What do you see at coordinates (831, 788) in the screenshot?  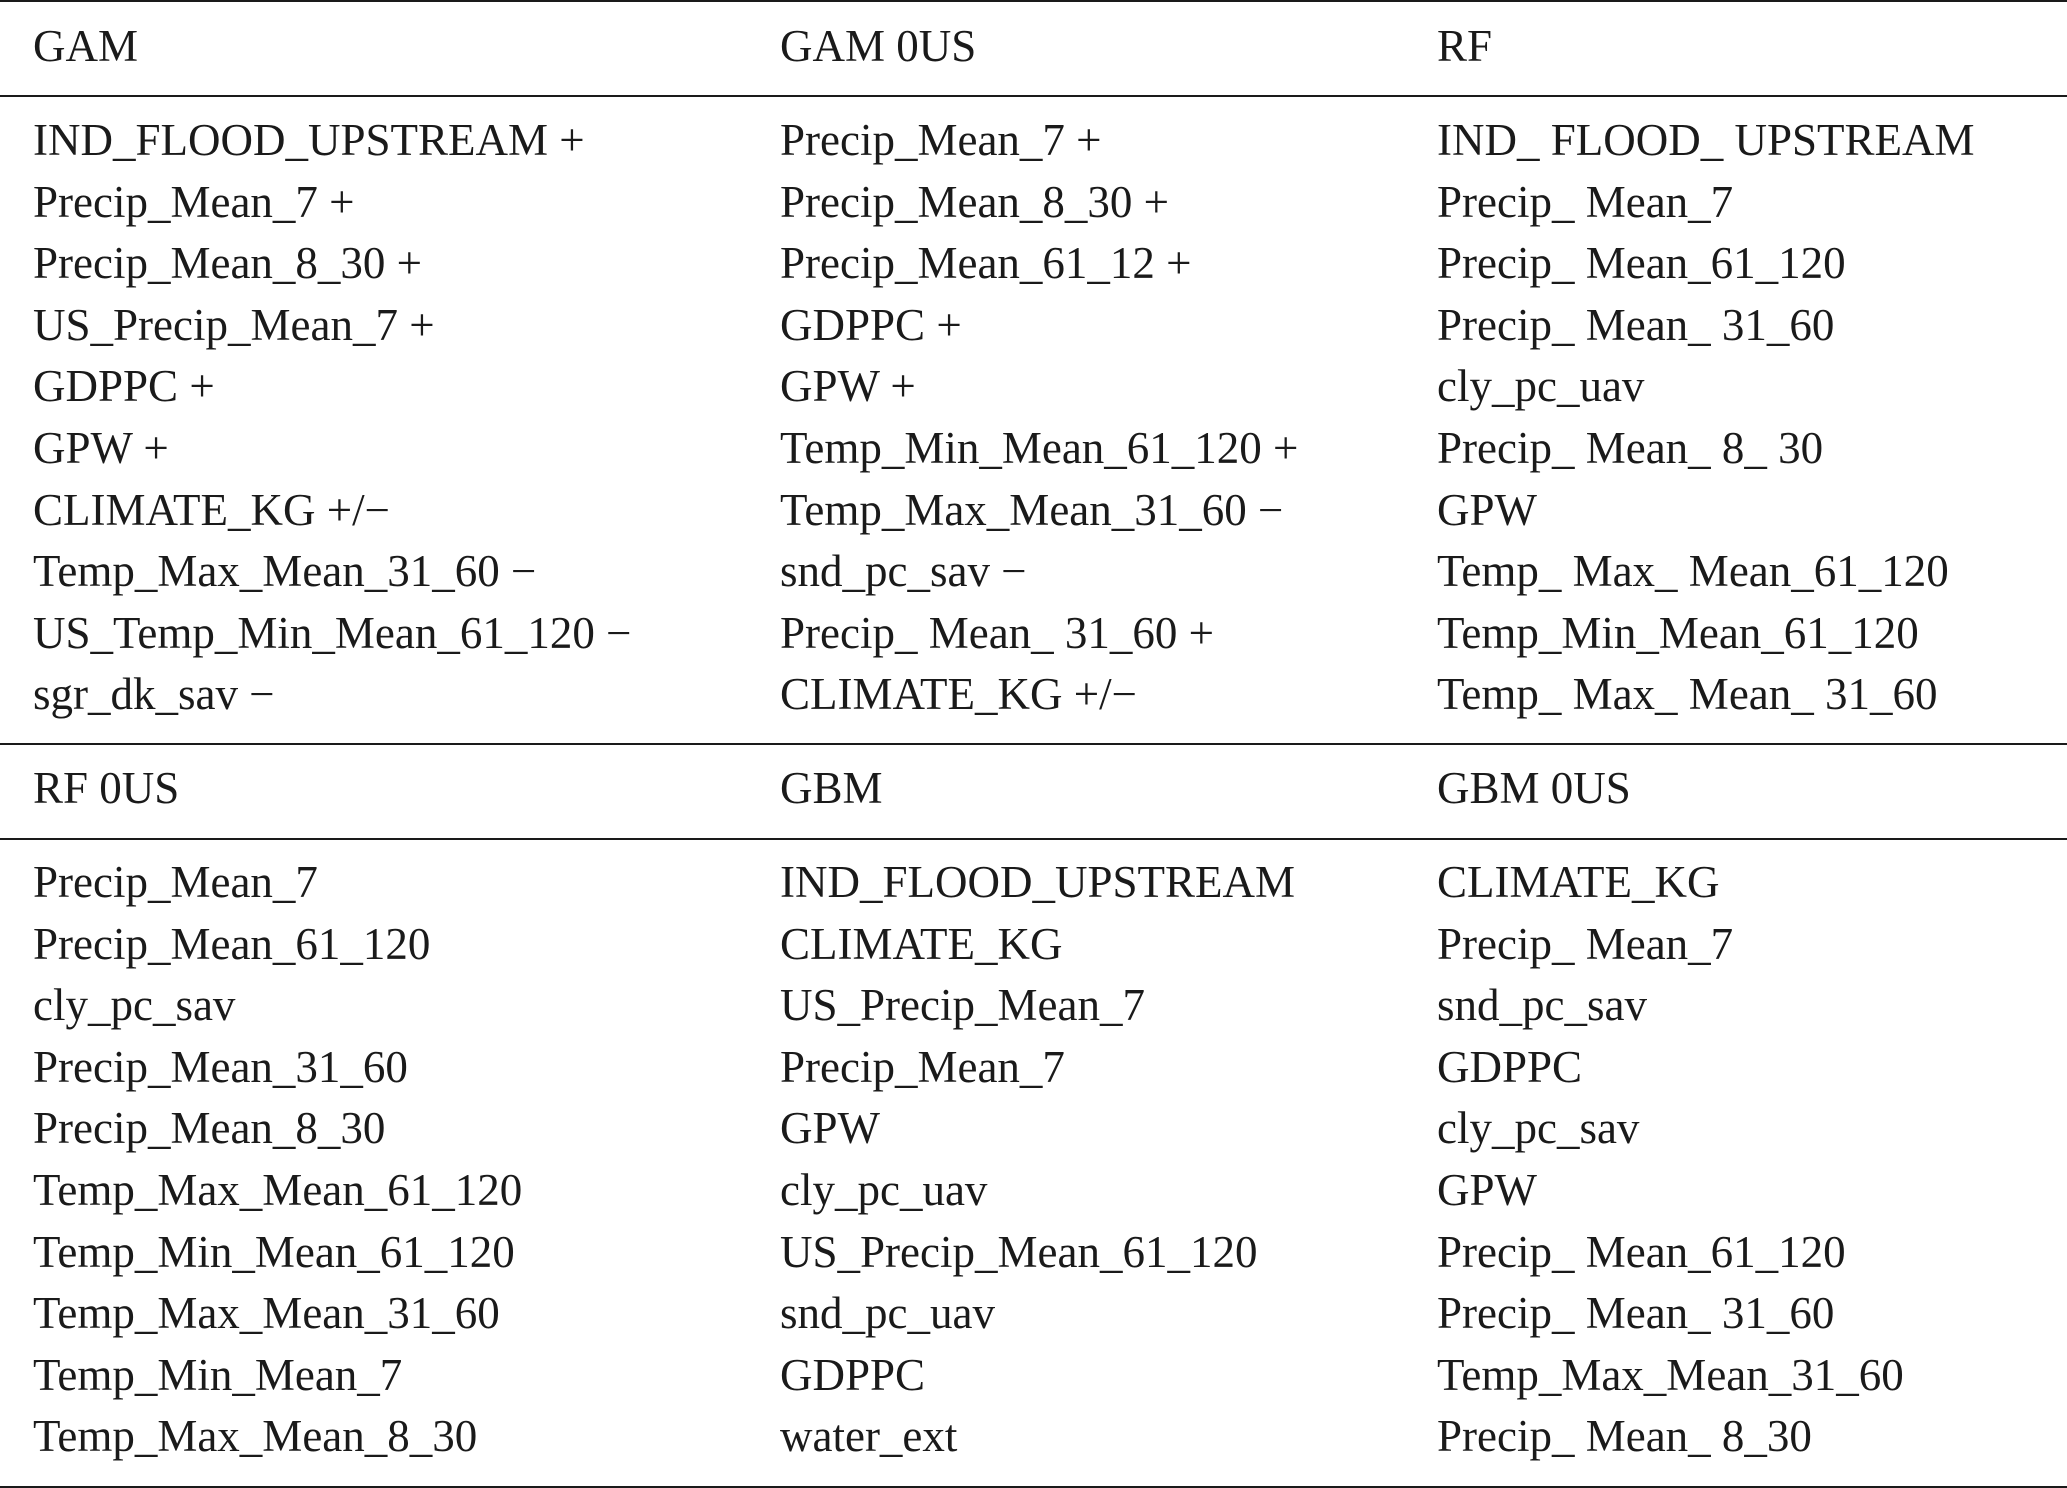 I see `column-header: GBM` at bounding box center [831, 788].